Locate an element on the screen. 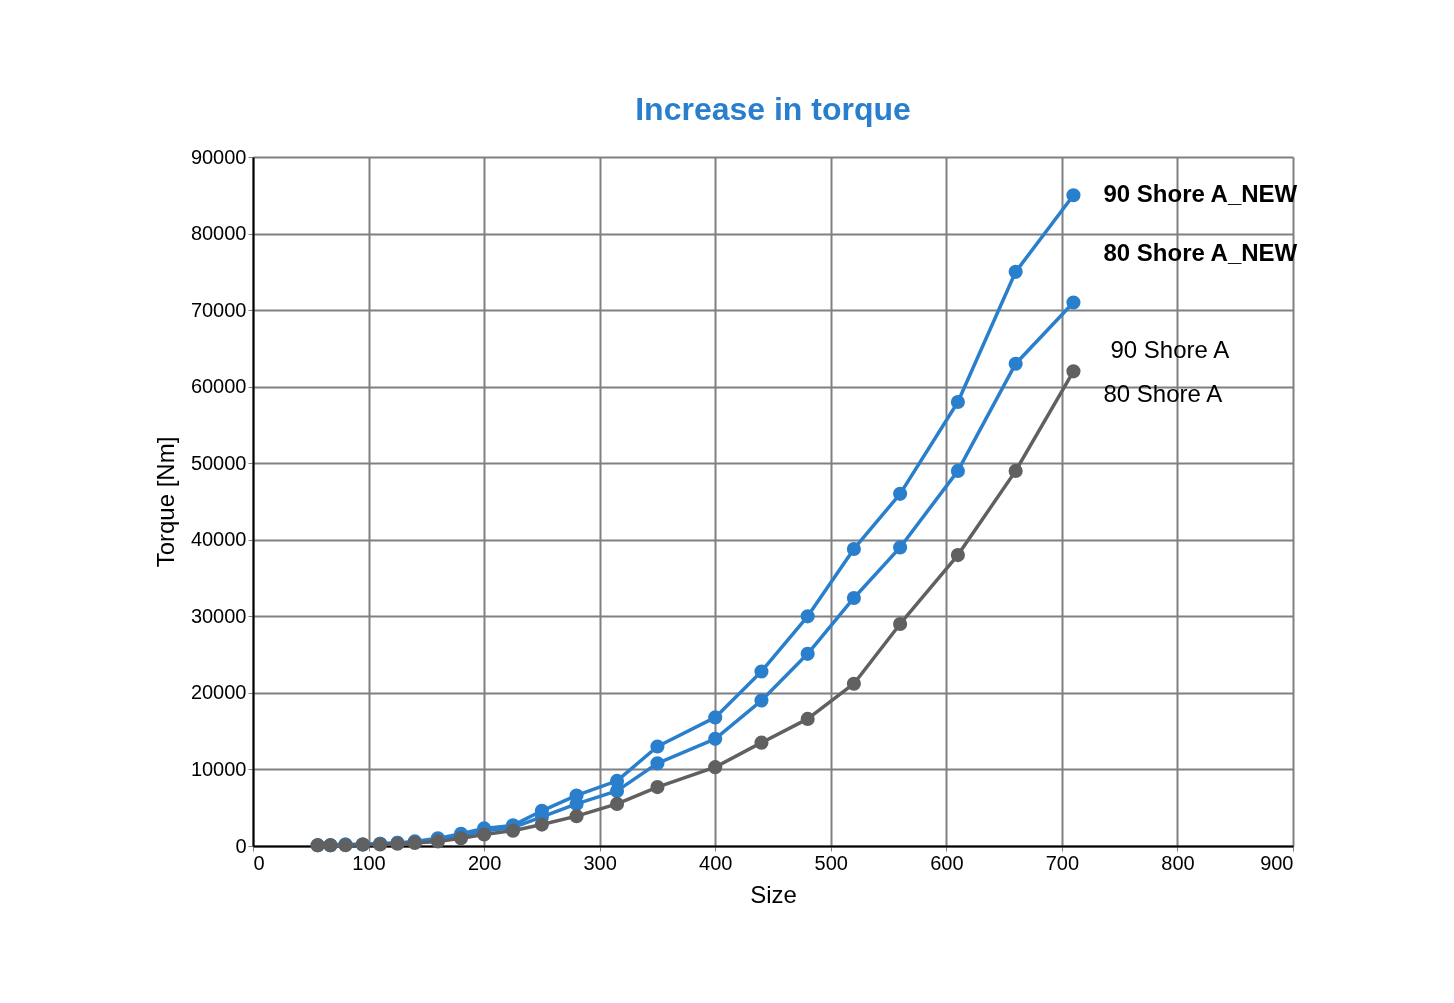 The width and height of the screenshot is (1454, 1003). annotation: 90 Shore A is located at coordinates (1170, 350).